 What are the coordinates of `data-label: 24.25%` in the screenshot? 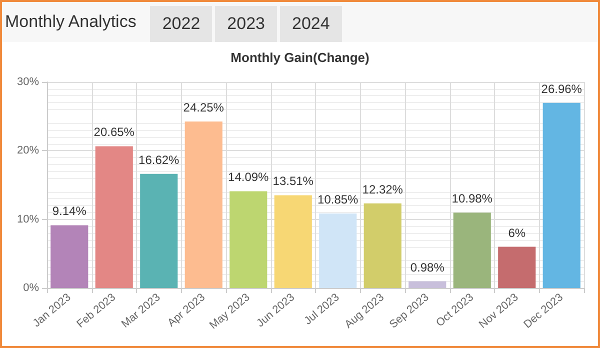 It's located at (203, 107).